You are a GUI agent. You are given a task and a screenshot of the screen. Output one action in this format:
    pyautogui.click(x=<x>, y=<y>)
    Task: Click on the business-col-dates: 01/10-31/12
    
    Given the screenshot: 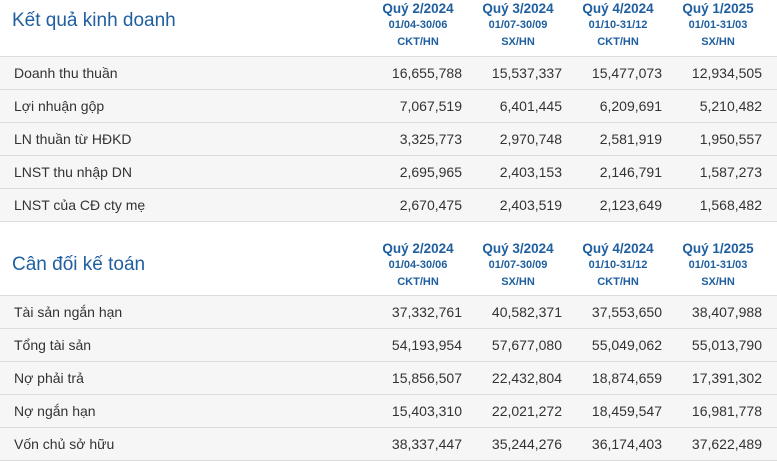 What is the action you would take?
    pyautogui.click(x=618, y=25)
    